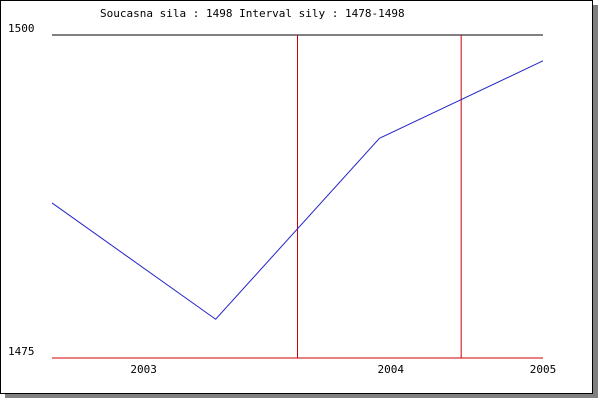  What do you see at coordinates (21, 351) in the screenshot?
I see `y-tick-label: 1475` at bounding box center [21, 351].